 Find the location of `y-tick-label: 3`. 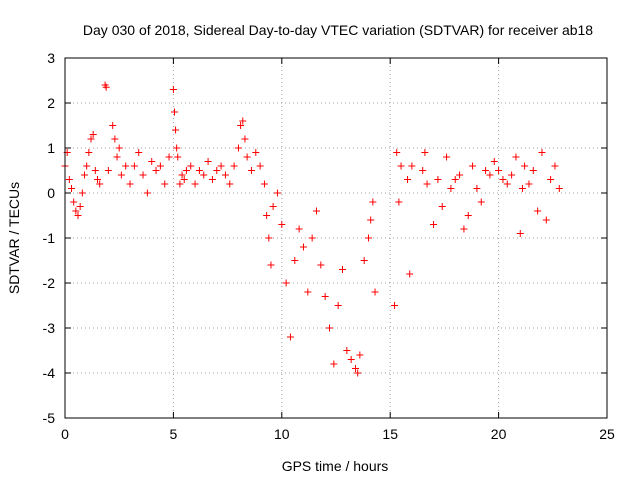

y-tick-label: 3 is located at coordinates (51, 58).